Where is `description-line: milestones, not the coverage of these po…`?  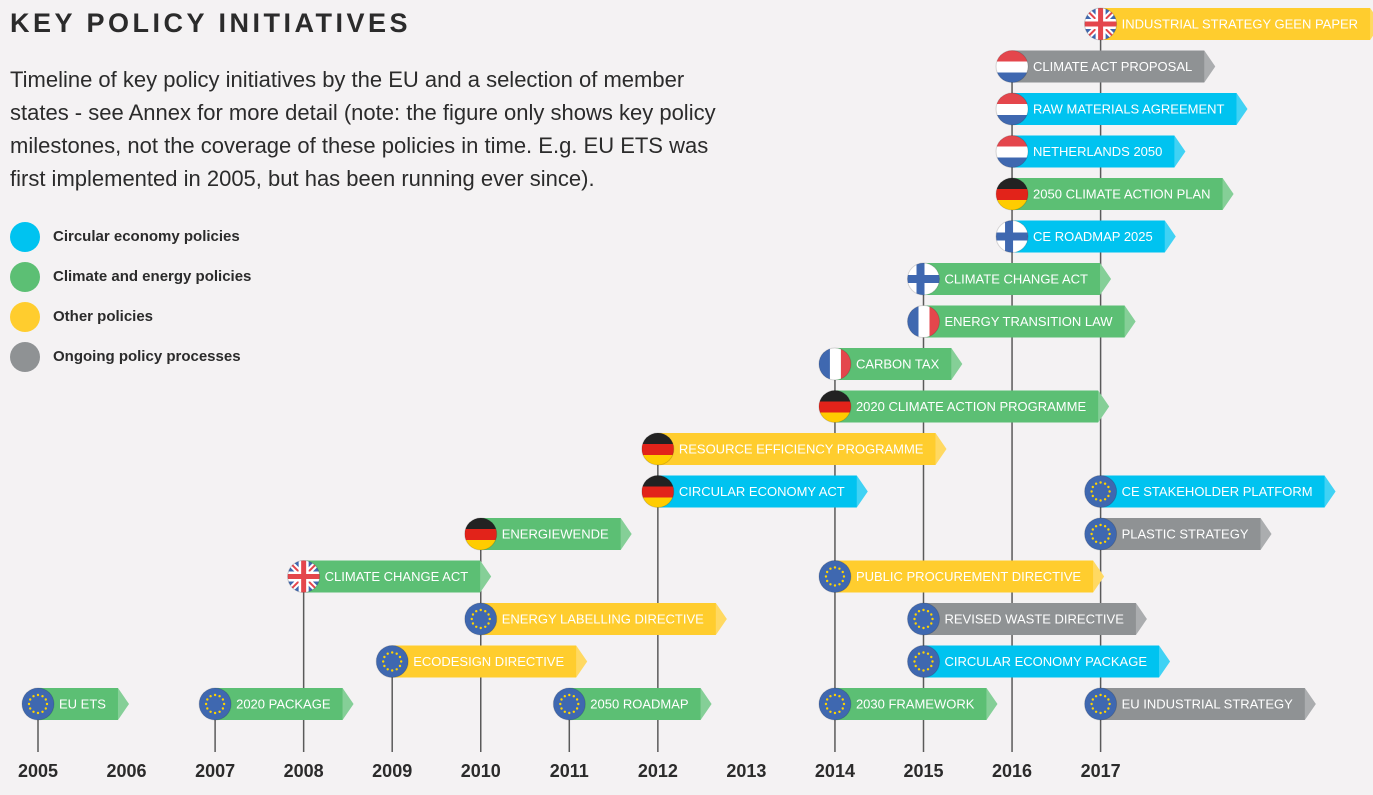
description-line: milestones, not the coverage of these po… is located at coordinates (359, 145).